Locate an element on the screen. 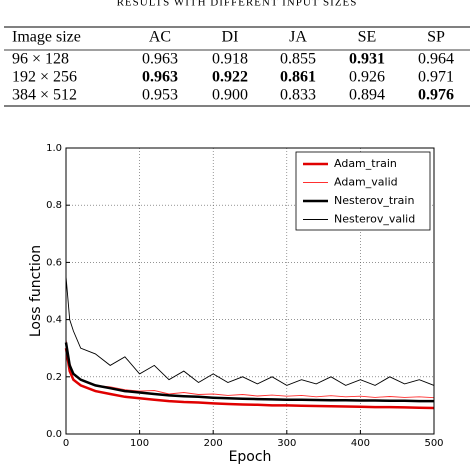 Image resolution: width=474 pixels, height=466 pixels. table-header: JA is located at coordinates (298, 37).